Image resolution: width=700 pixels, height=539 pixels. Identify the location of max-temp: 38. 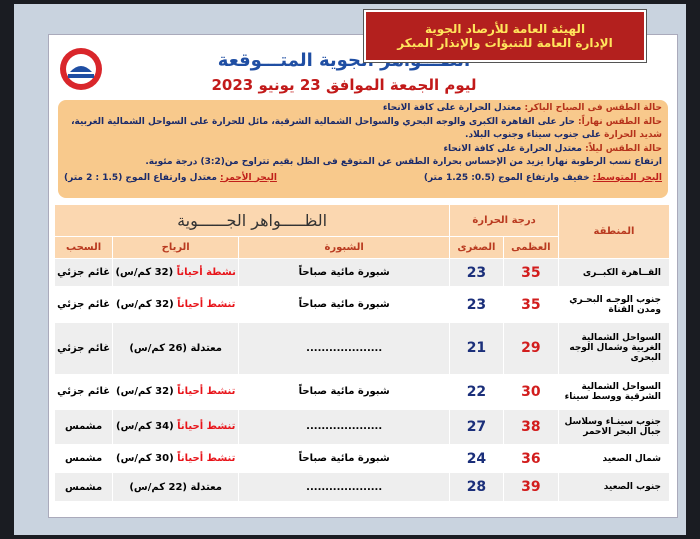
(531, 426).